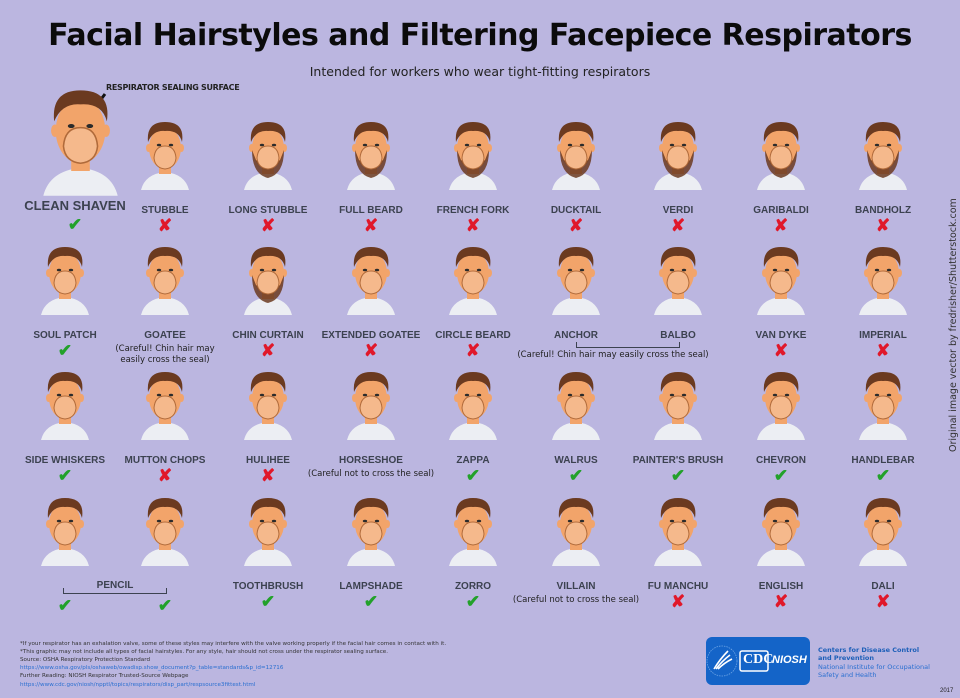 The width and height of the screenshot is (960, 698). I want to click on face-toothbrush, so click(268, 529).